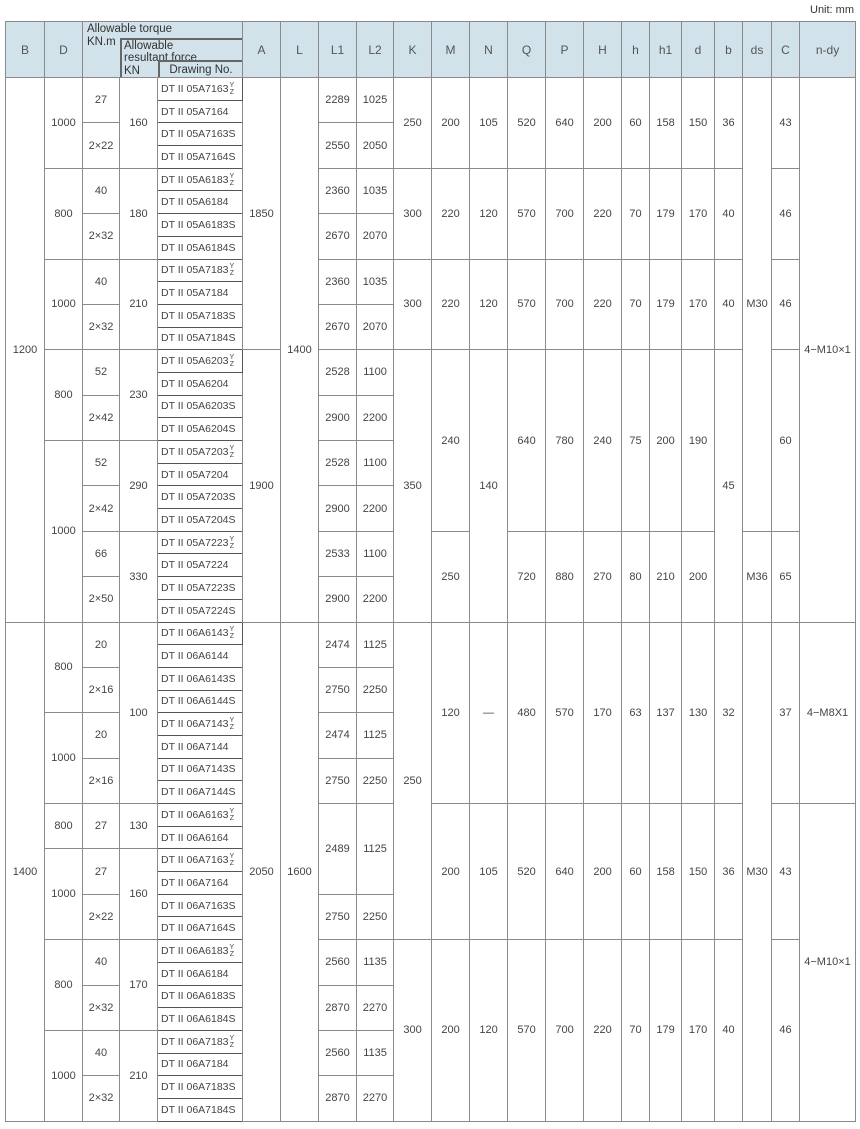 Image resolution: width=860 pixels, height=1129 pixels. What do you see at coordinates (565, 712) in the screenshot?
I see `cell-p: 570` at bounding box center [565, 712].